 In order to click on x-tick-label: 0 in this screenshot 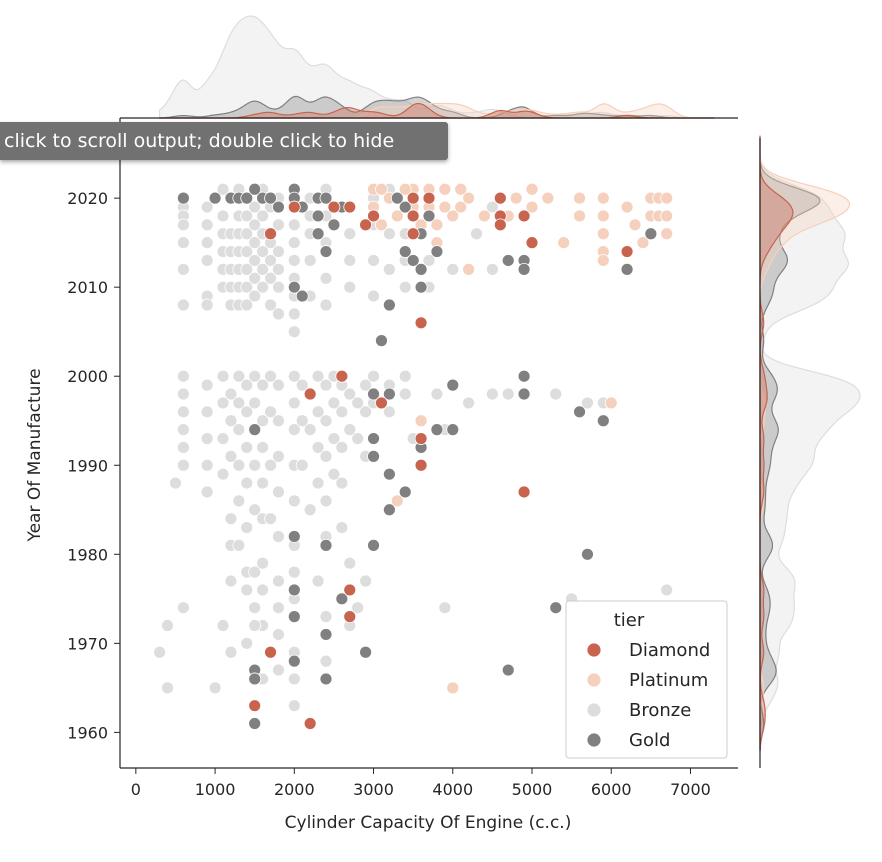, I will do `click(136, 789)`.